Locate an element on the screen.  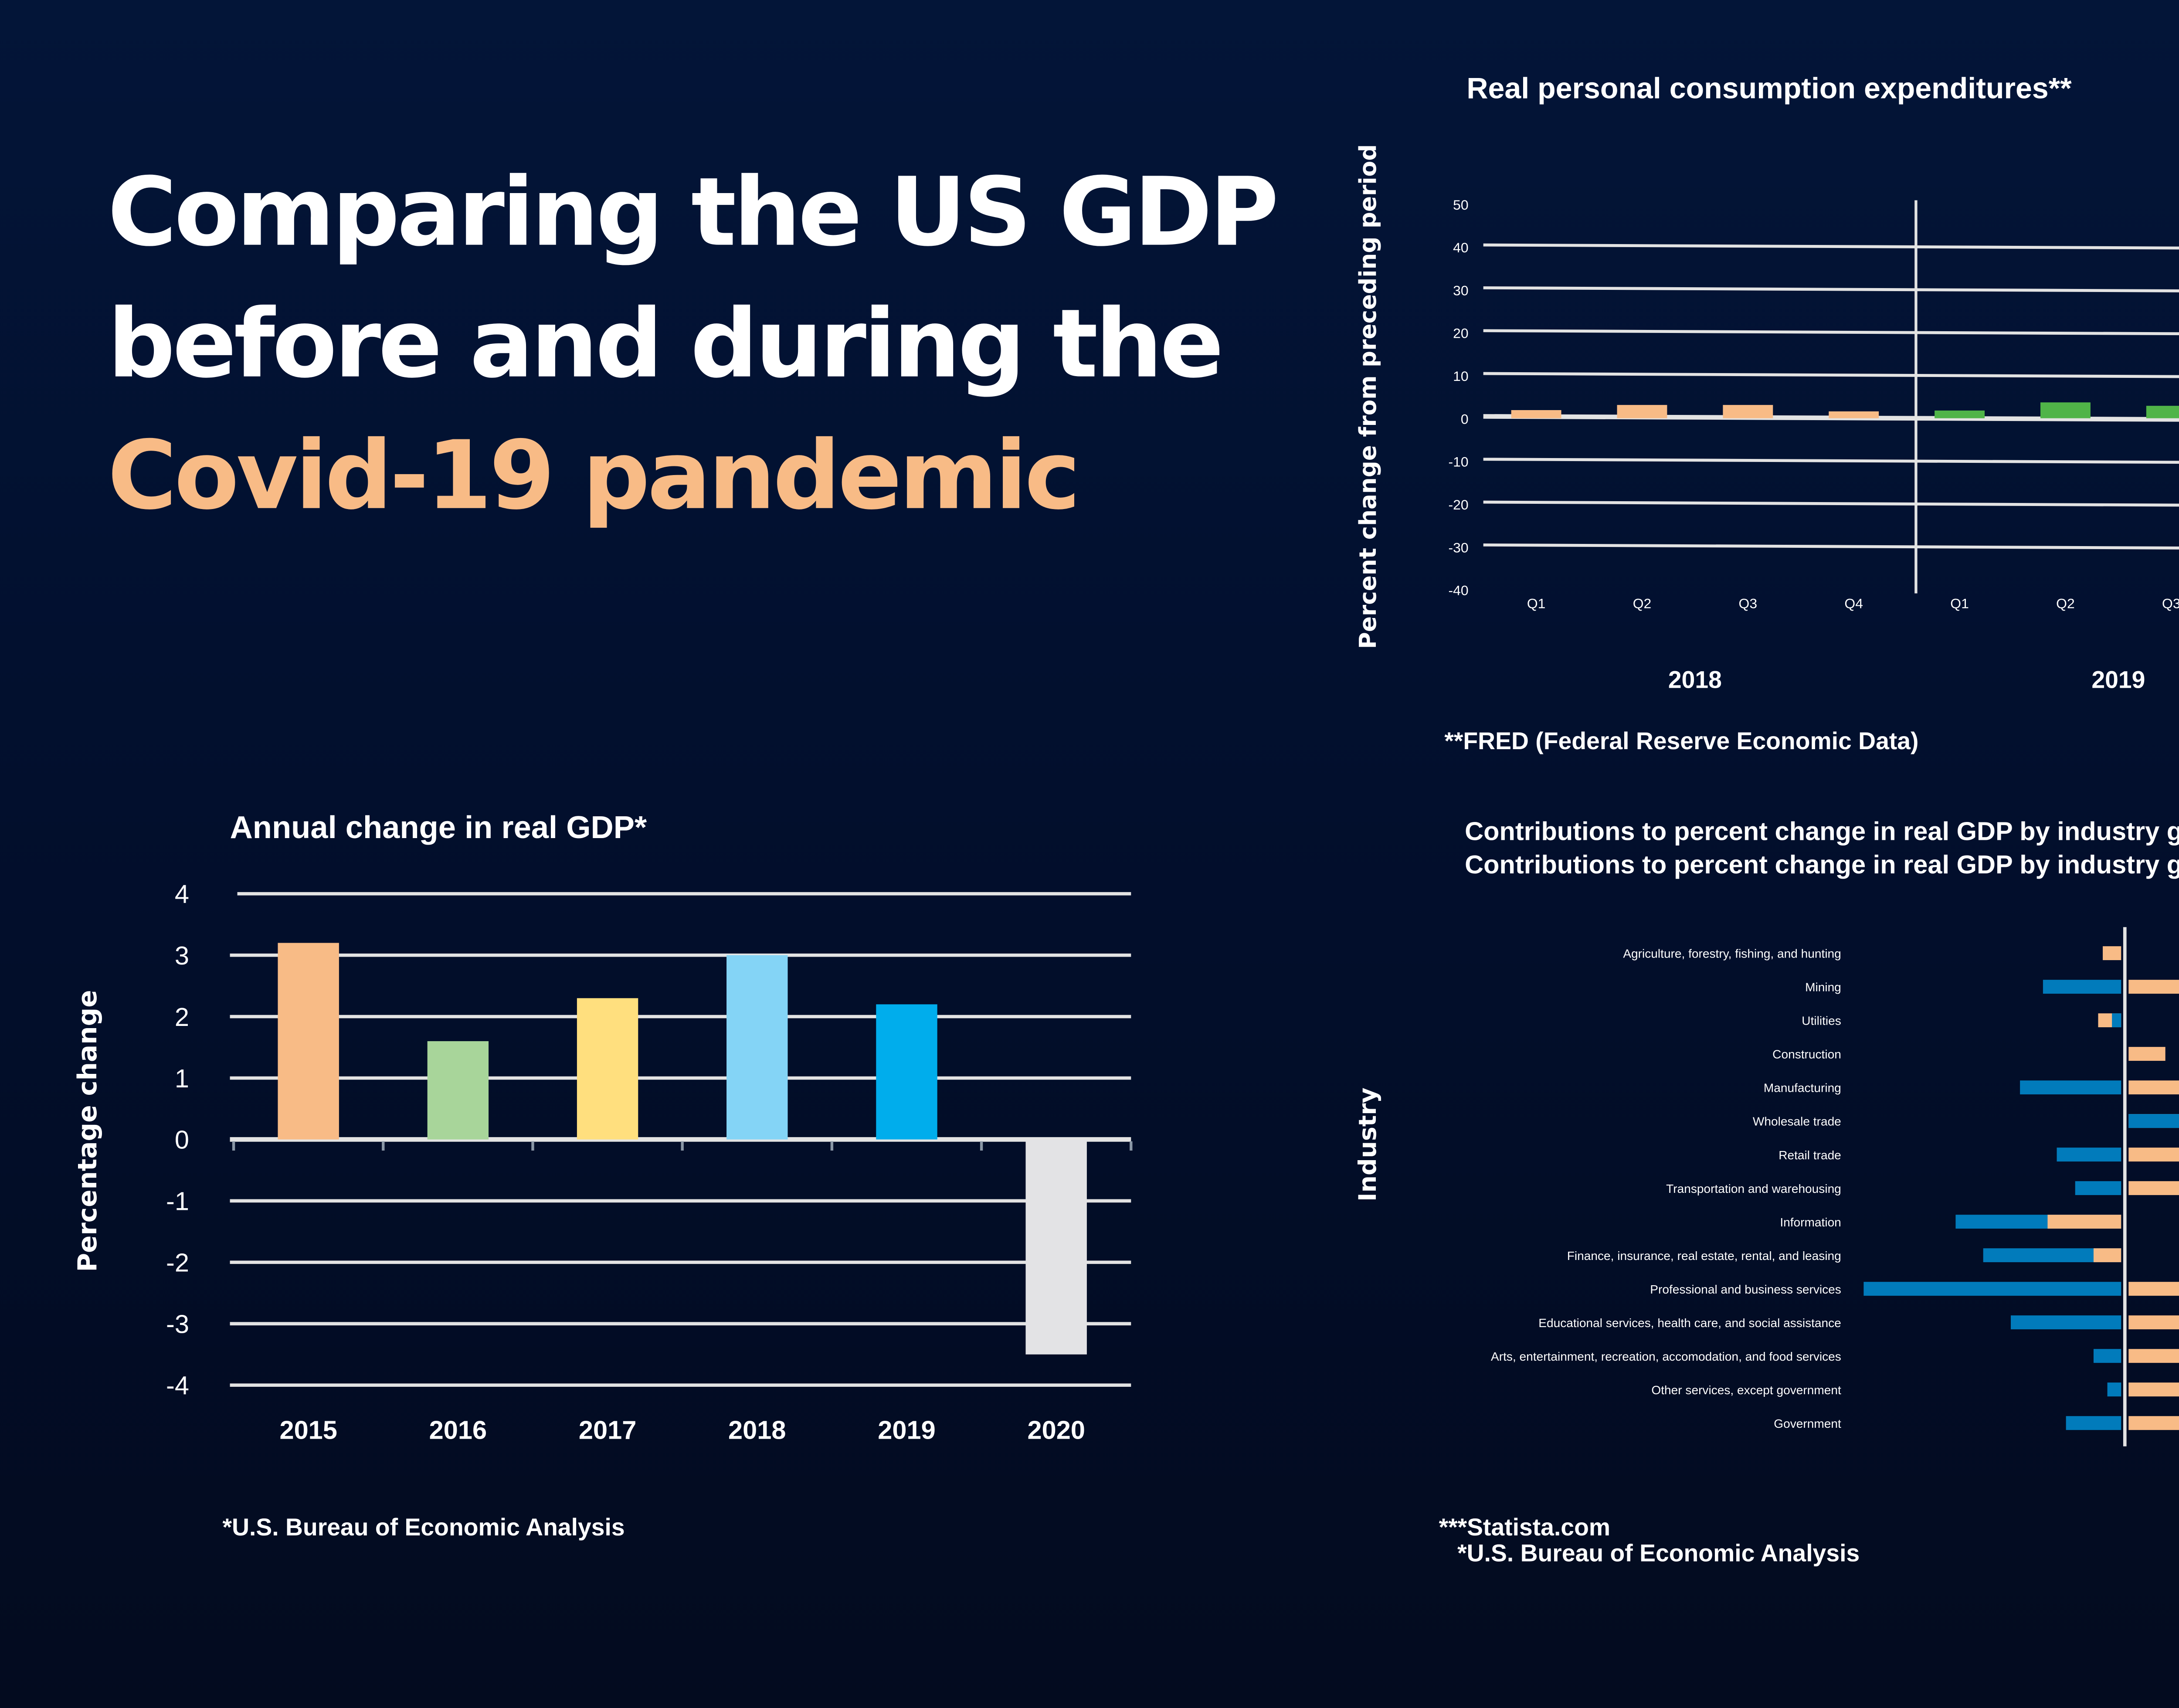
industry-category-label: Construction is located at coordinates (1806, 1054).